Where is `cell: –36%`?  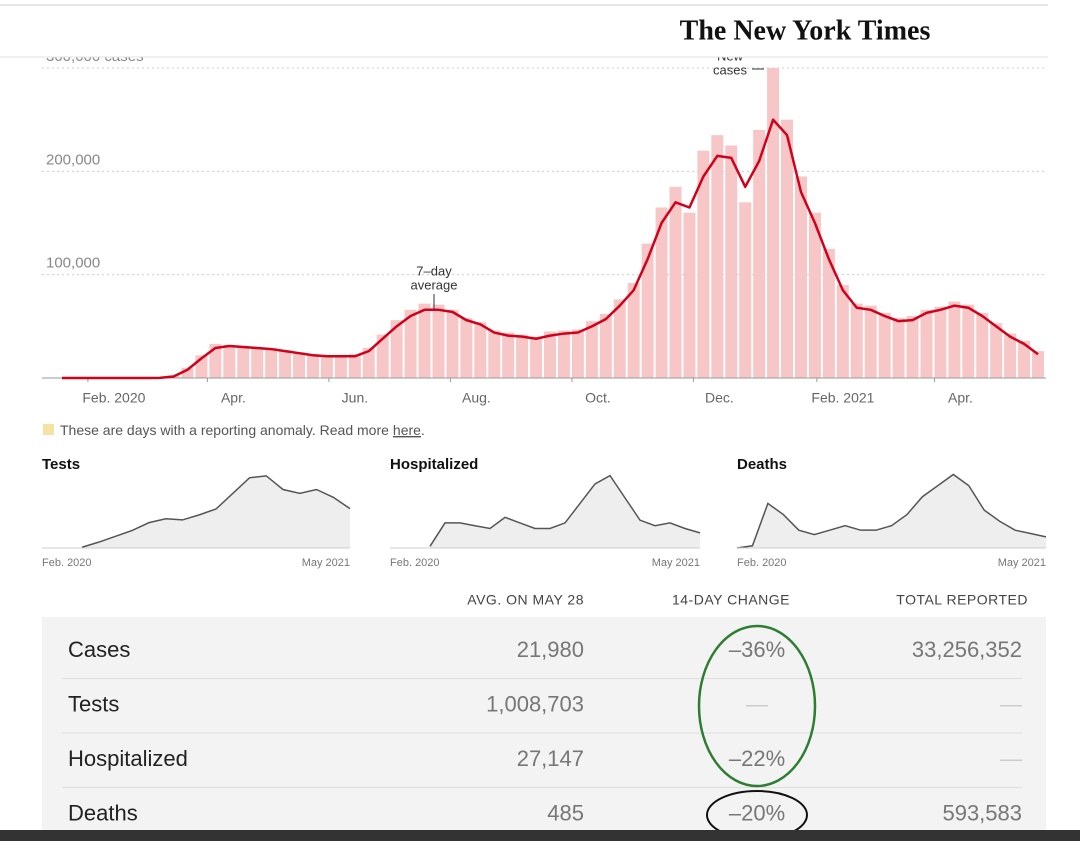
cell: –36% is located at coordinates (757, 649).